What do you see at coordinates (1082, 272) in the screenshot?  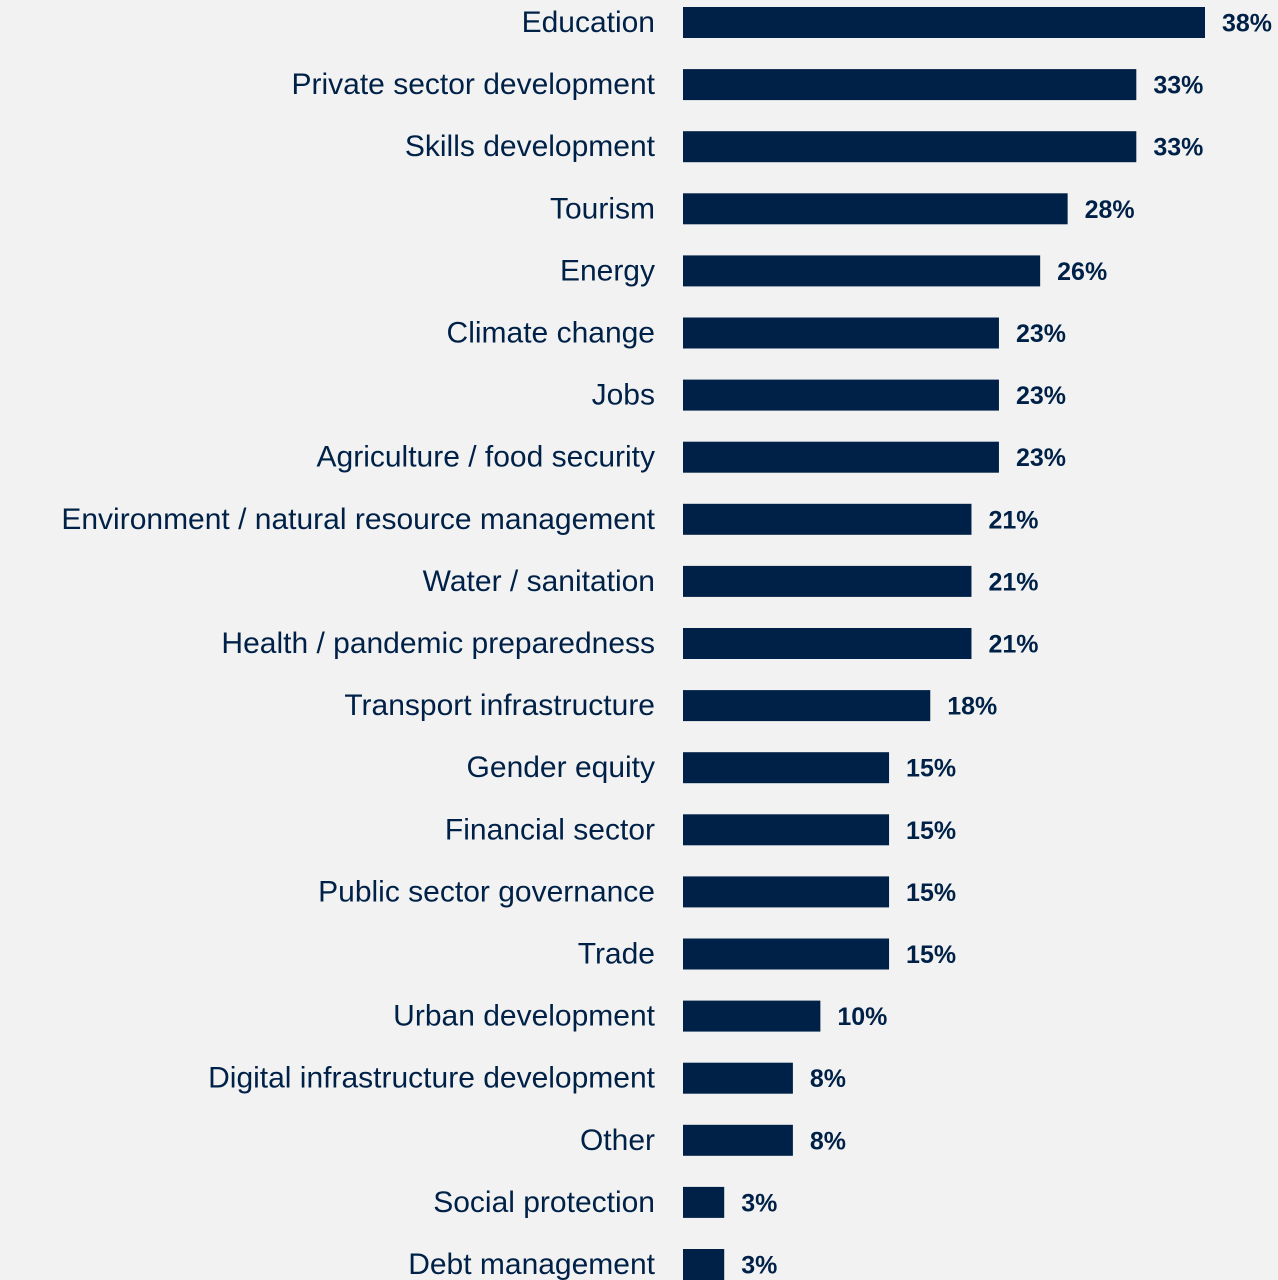 I see `value-label: 26%` at bounding box center [1082, 272].